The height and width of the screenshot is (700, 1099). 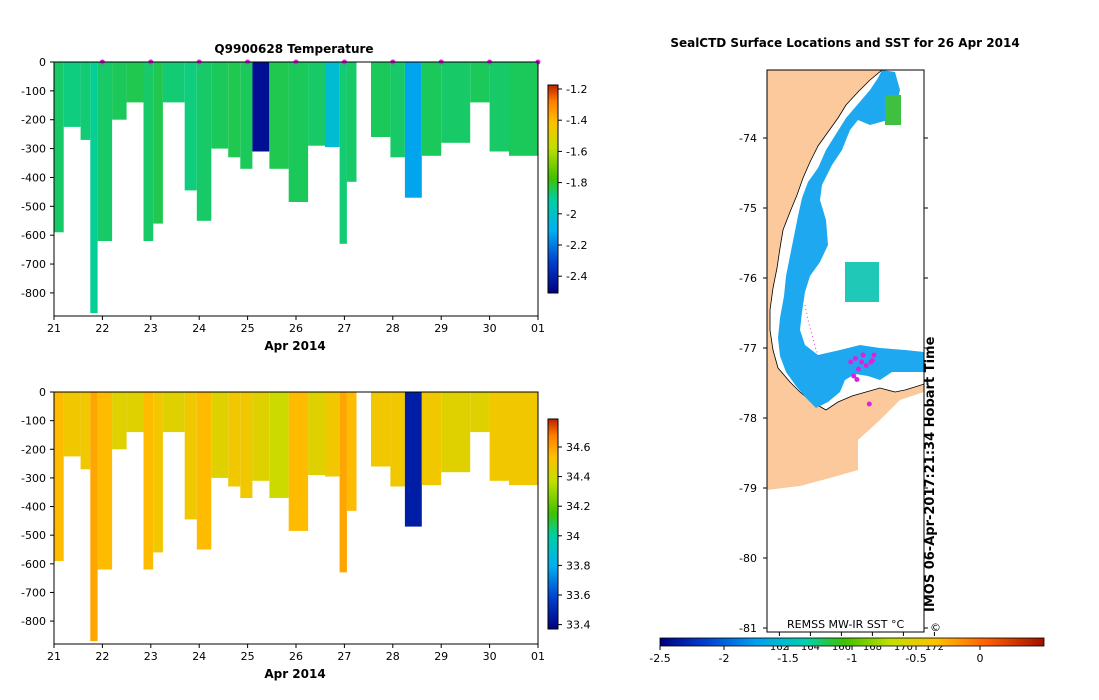 What do you see at coordinates (33, 149) in the screenshot?
I see `y-tick-label: -300` at bounding box center [33, 149].